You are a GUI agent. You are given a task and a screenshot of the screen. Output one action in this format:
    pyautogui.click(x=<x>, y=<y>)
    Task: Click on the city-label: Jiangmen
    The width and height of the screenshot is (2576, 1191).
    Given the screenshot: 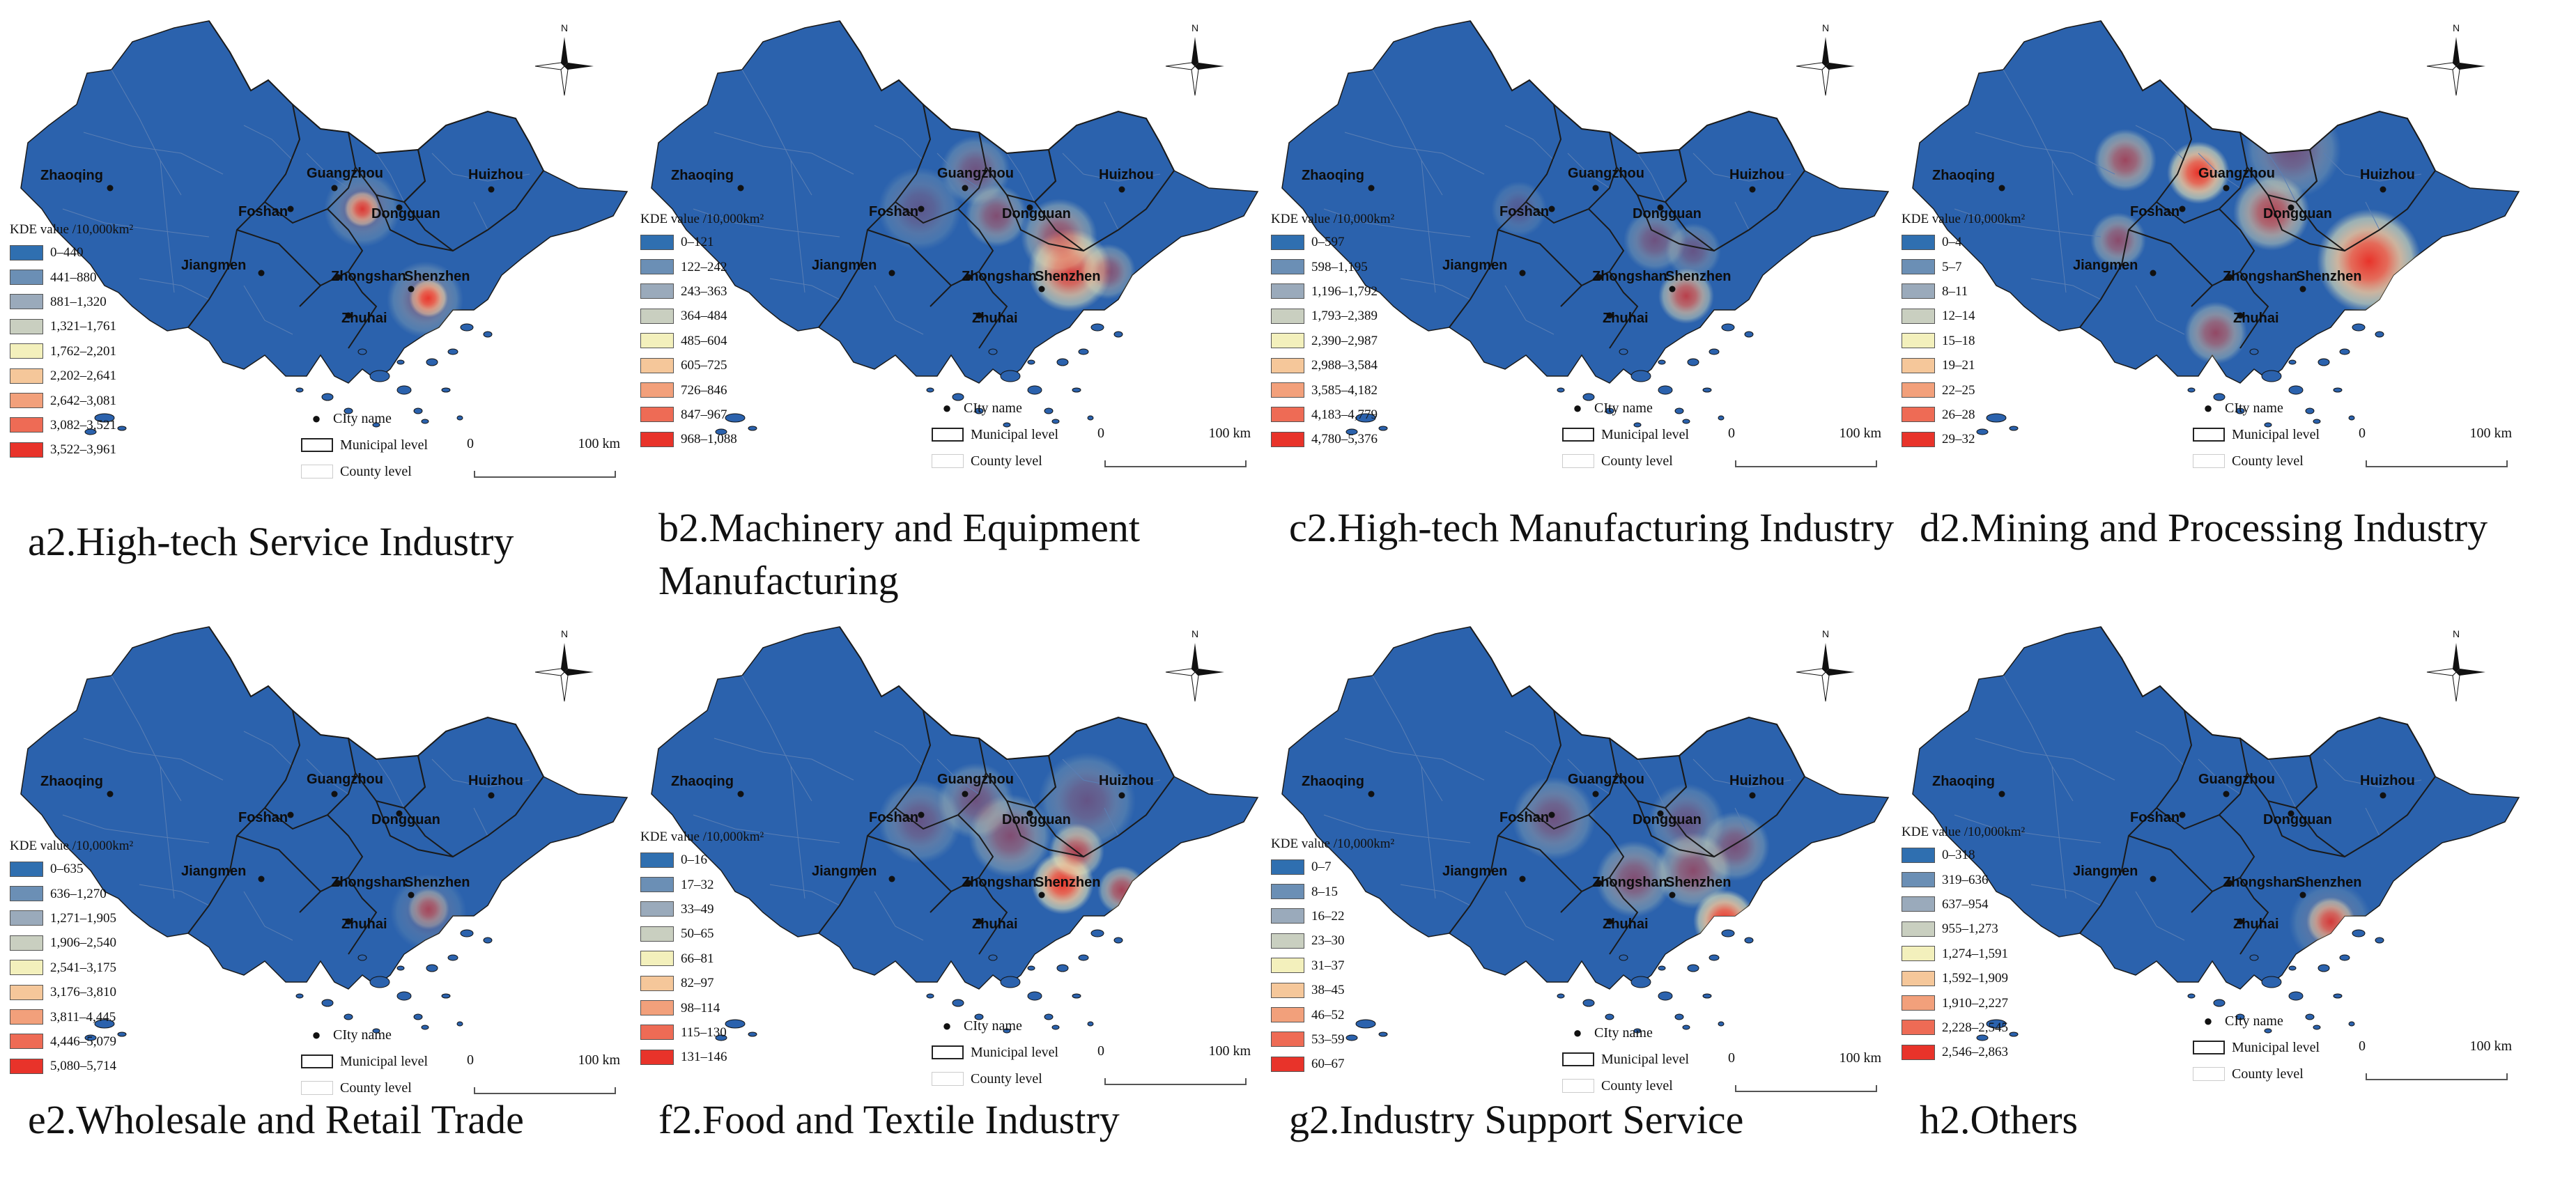 What is the action you would take?
    pyautogui.click(x=1474, y=871)
    